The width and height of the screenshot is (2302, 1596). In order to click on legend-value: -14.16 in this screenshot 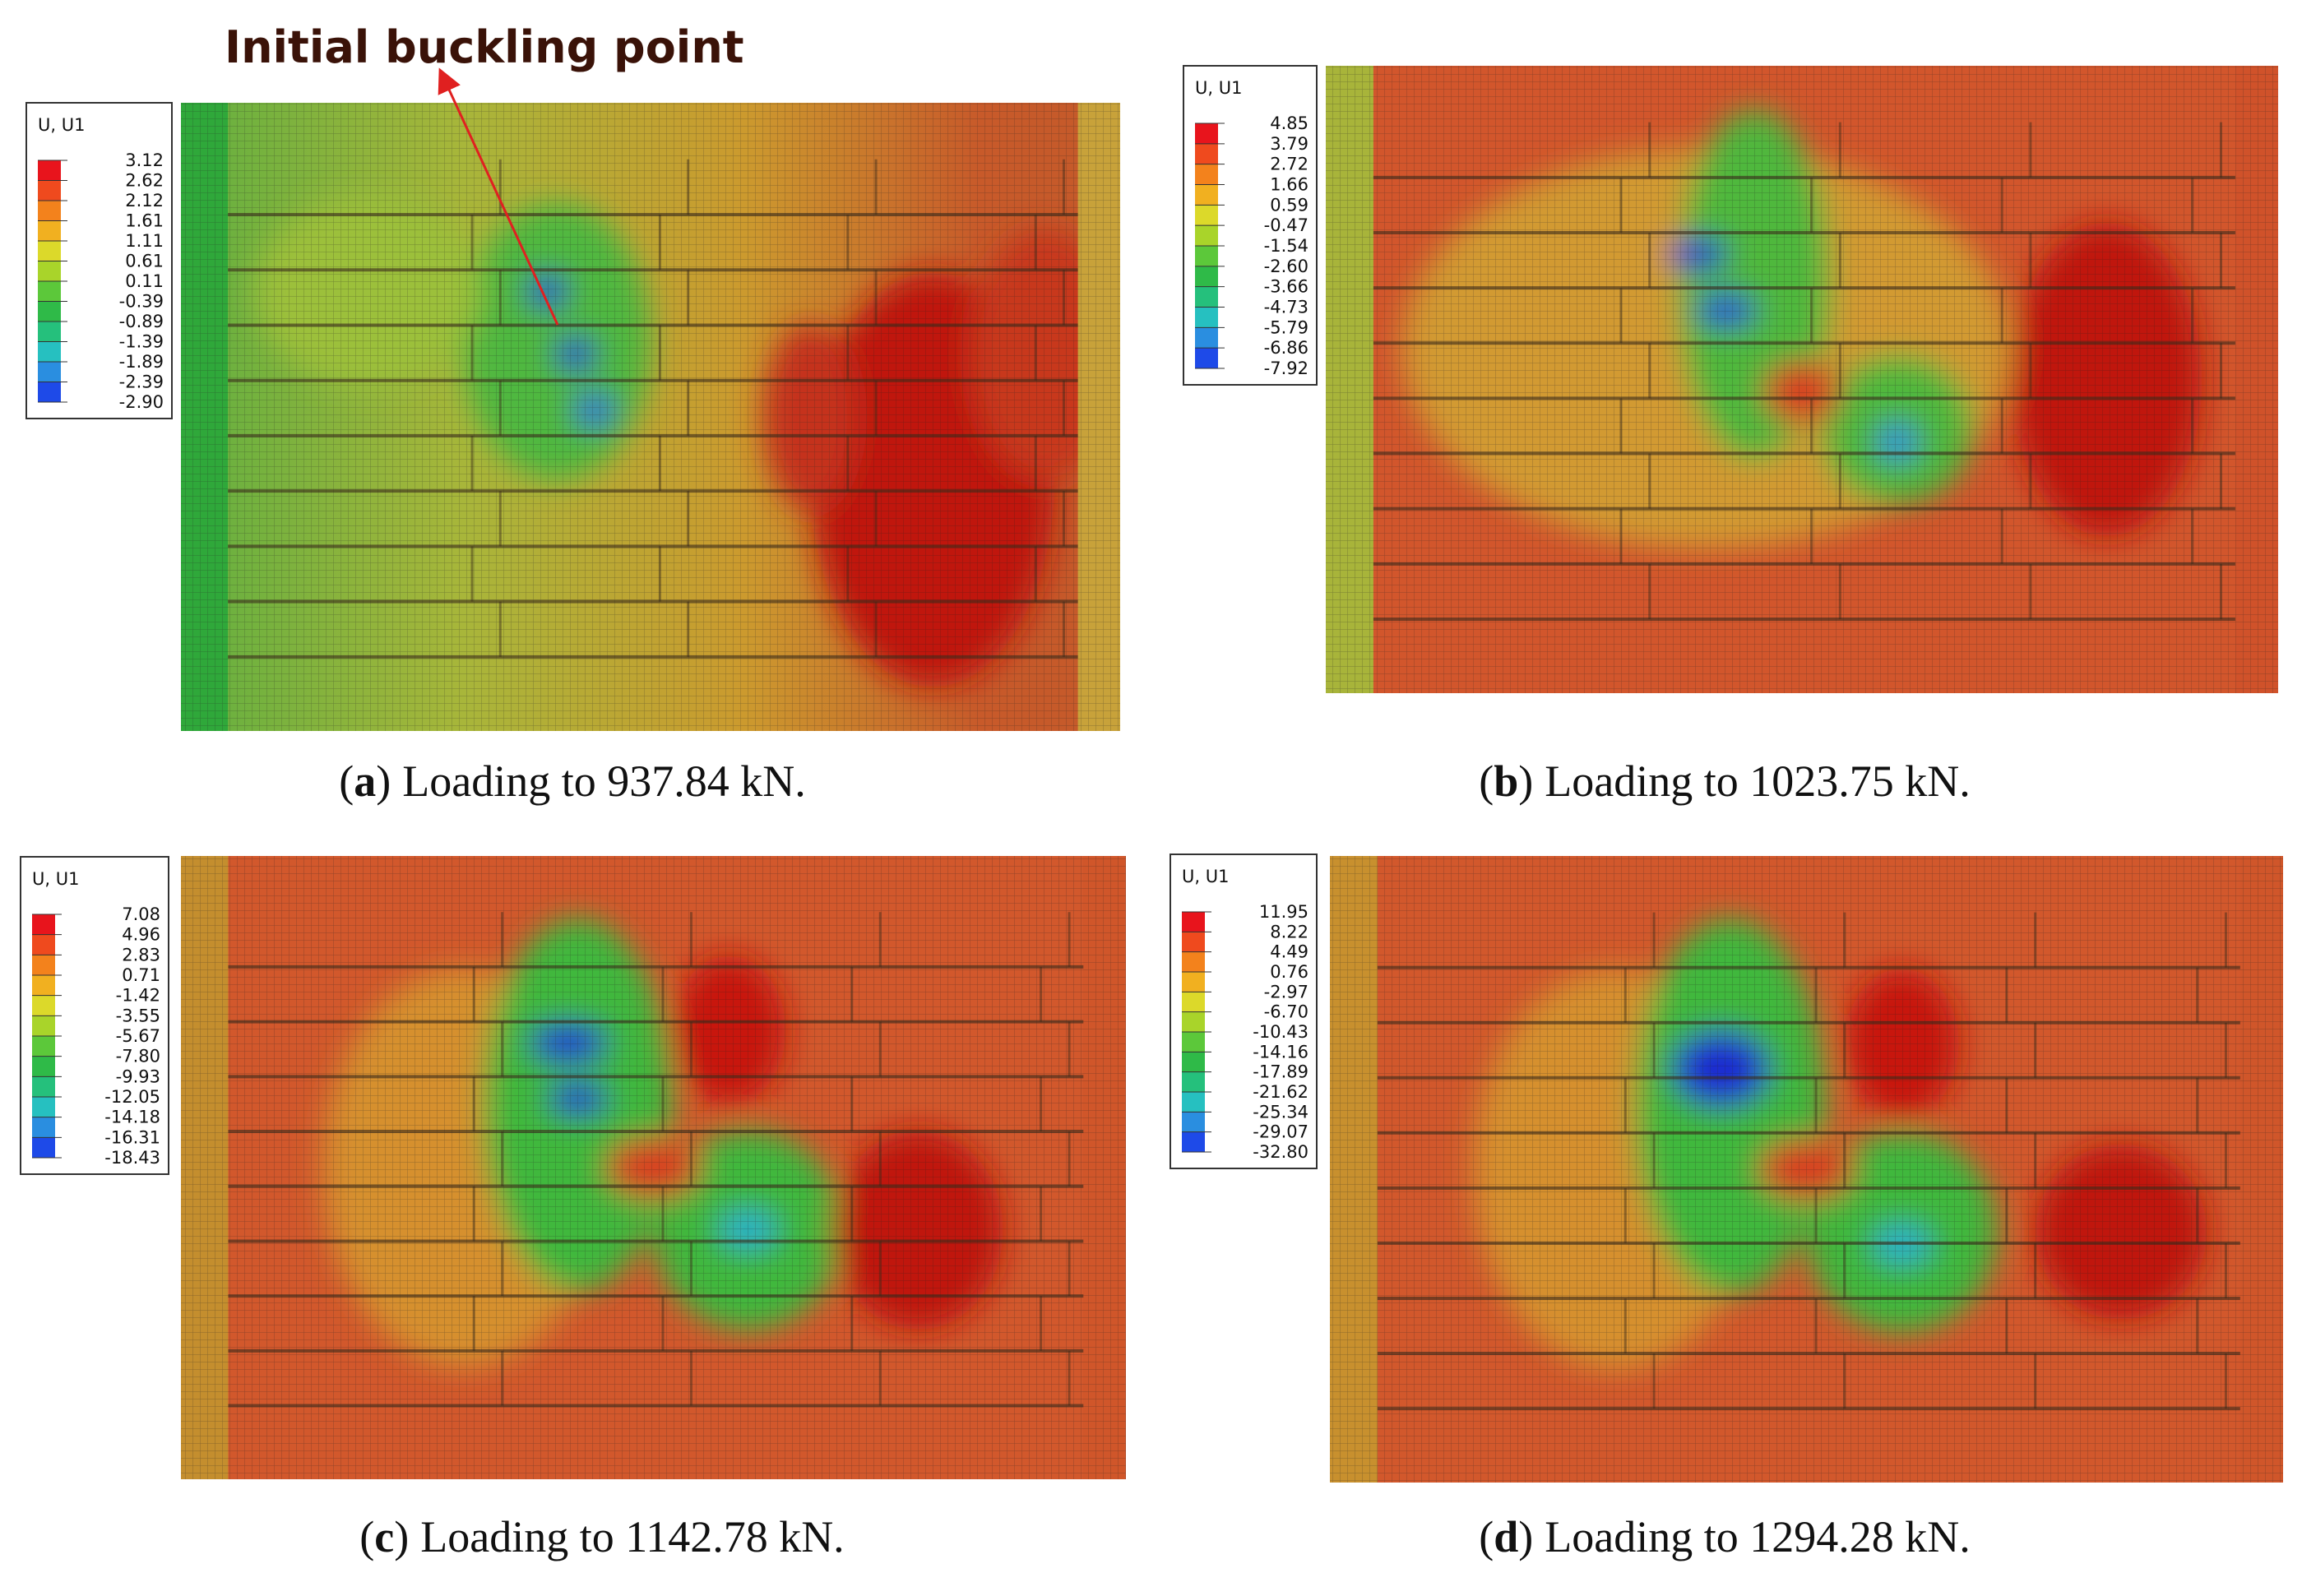, I will do `click(1280, 1052)`.